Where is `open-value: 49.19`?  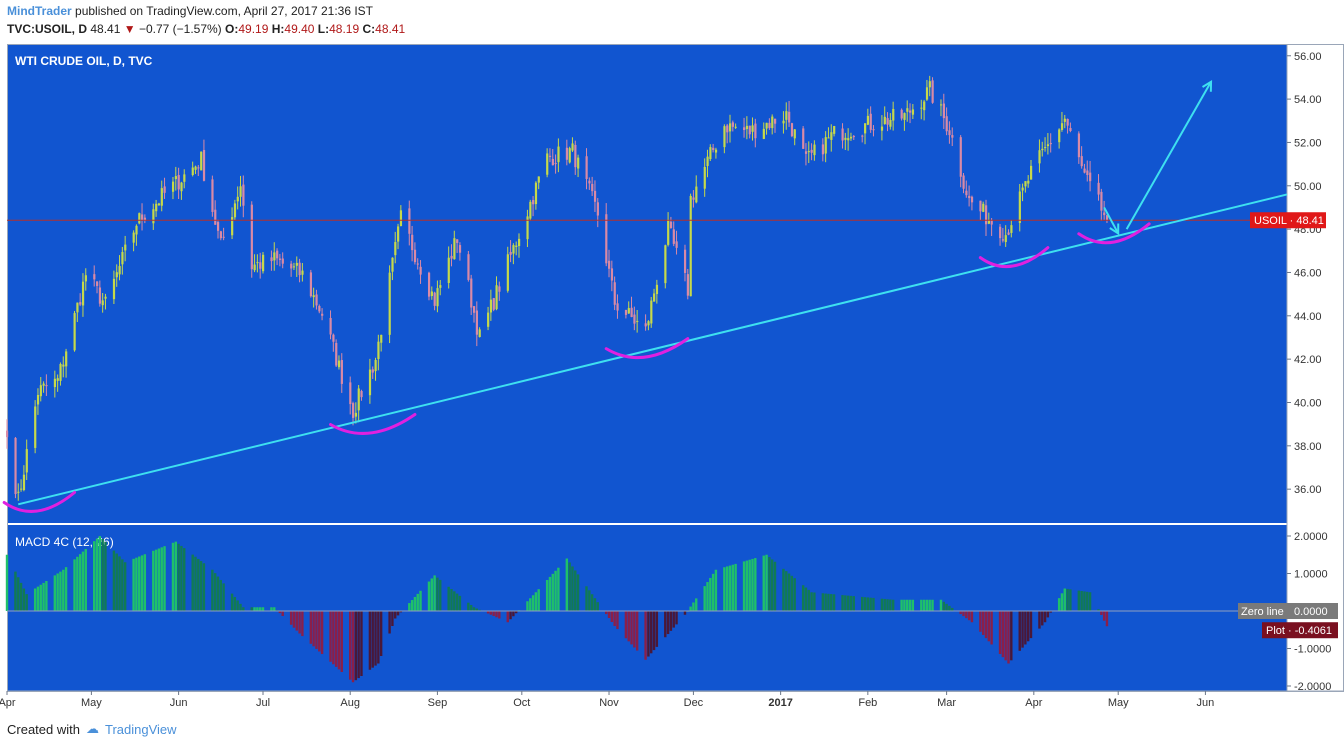
open-value: 49.19 is located at coordinates (253, 29).